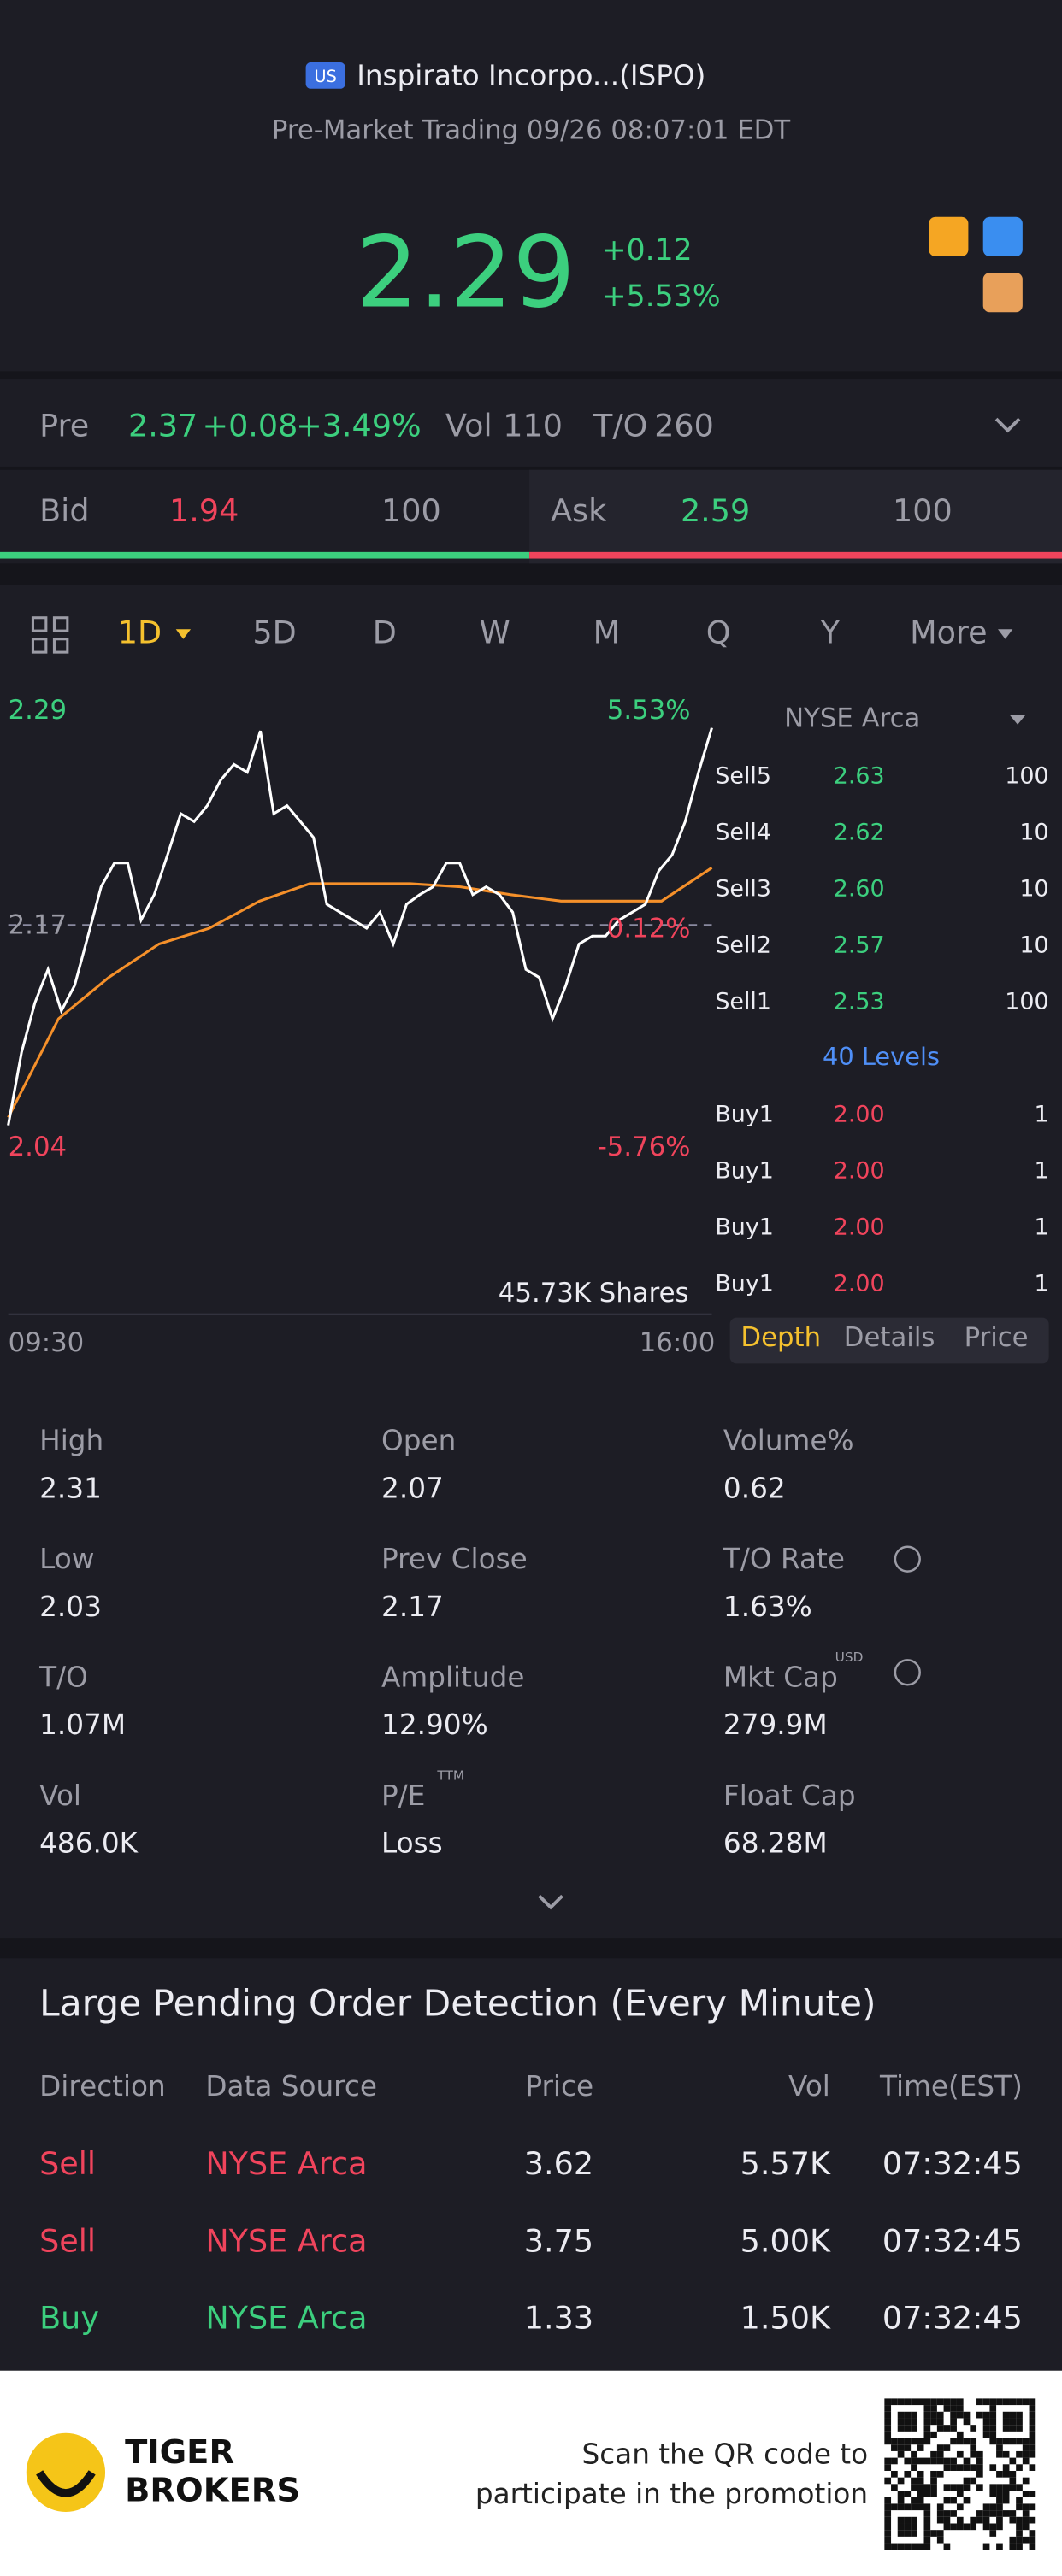 This screenshot has height=2576, width=1062. I want to click on price: 2.29, so click(465, 273).